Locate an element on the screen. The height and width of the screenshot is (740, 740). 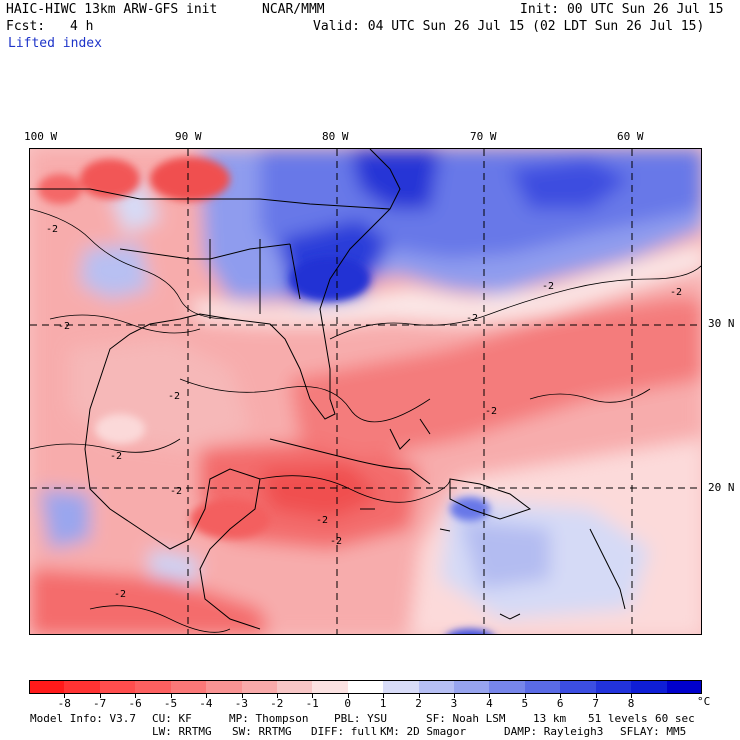
lon-label-90w: 90 W is located at coordinates (188, 136).